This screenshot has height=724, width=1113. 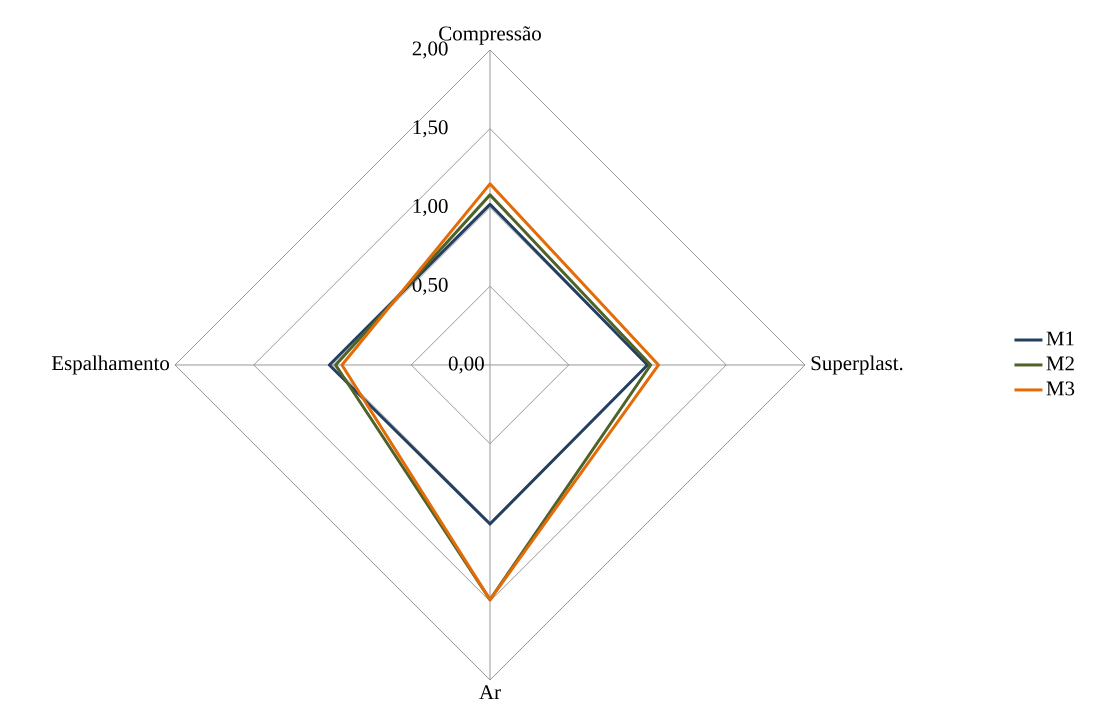 What do you see at coordinates (1060, 363) in the screenshot?
I see `legend-label: M2` at bounding box center [1060, 363].